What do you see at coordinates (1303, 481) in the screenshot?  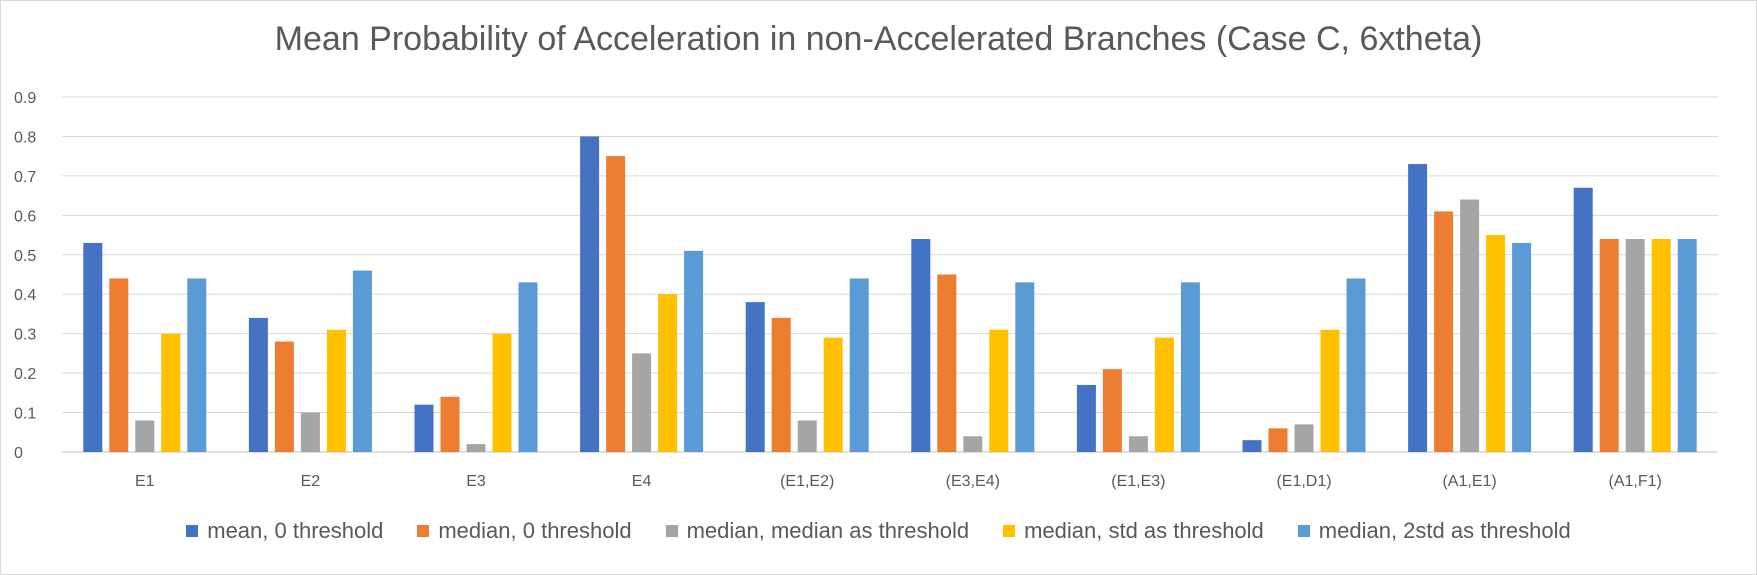 I see `x-tick-label: (E1,D1)` at bounding box center [1303, 481].